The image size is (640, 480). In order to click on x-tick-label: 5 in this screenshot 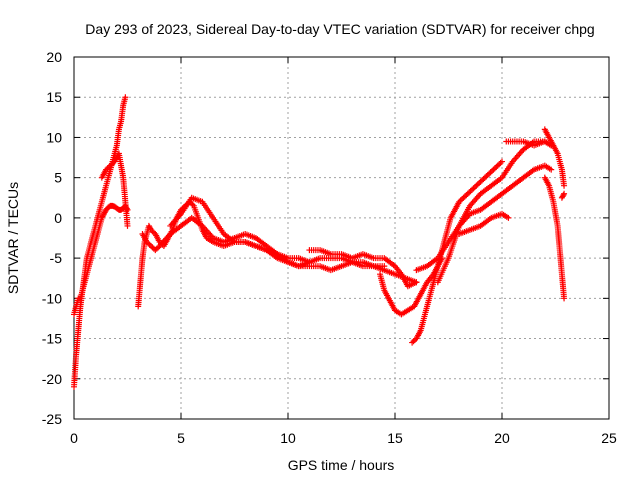, I will do `click(181, 438)`.